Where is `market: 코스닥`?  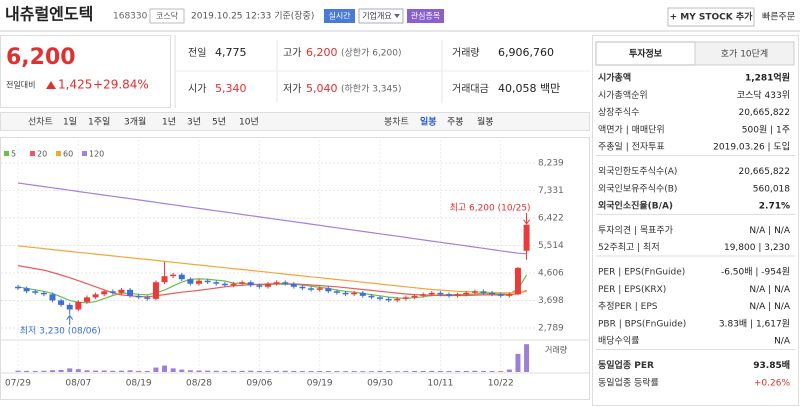 market: 코스닥 is located at coordinates (167, 16).